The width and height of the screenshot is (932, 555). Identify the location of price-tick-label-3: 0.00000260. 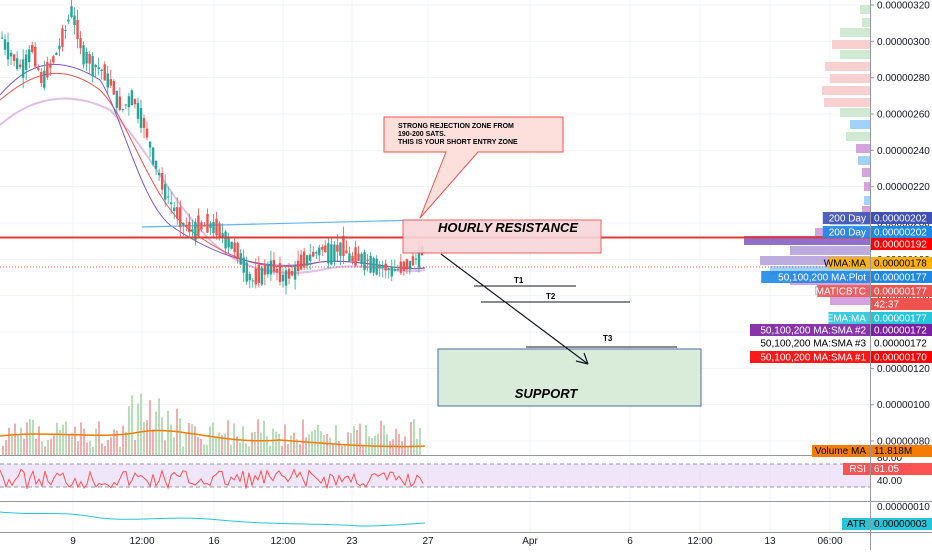
(903, 115).